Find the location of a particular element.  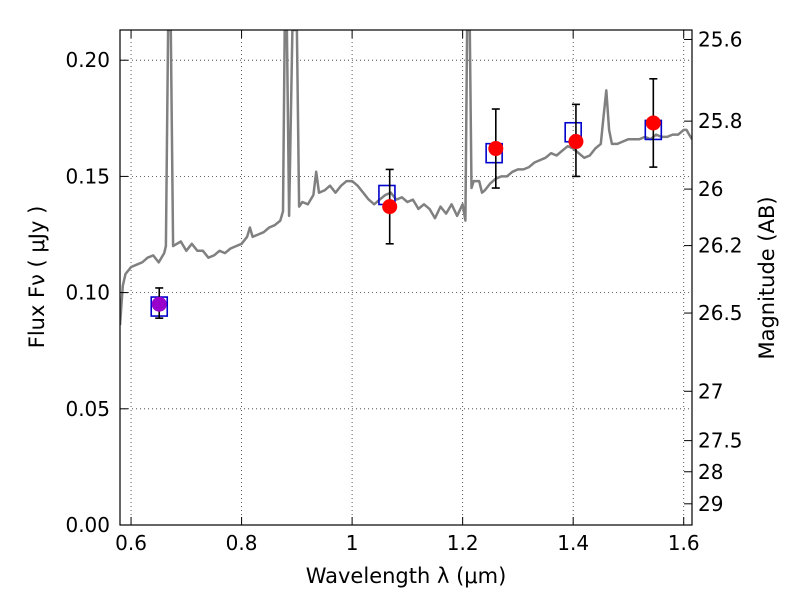

x-tick-label: 0.6 is located at coordinates (131, 543).